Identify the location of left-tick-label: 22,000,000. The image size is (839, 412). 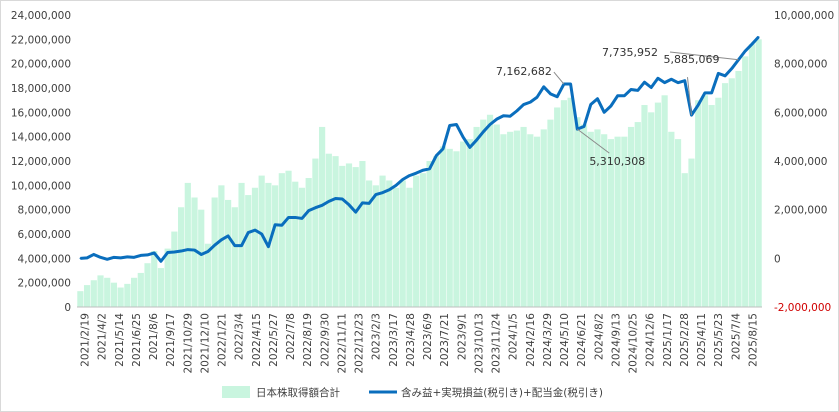
(41, 40).